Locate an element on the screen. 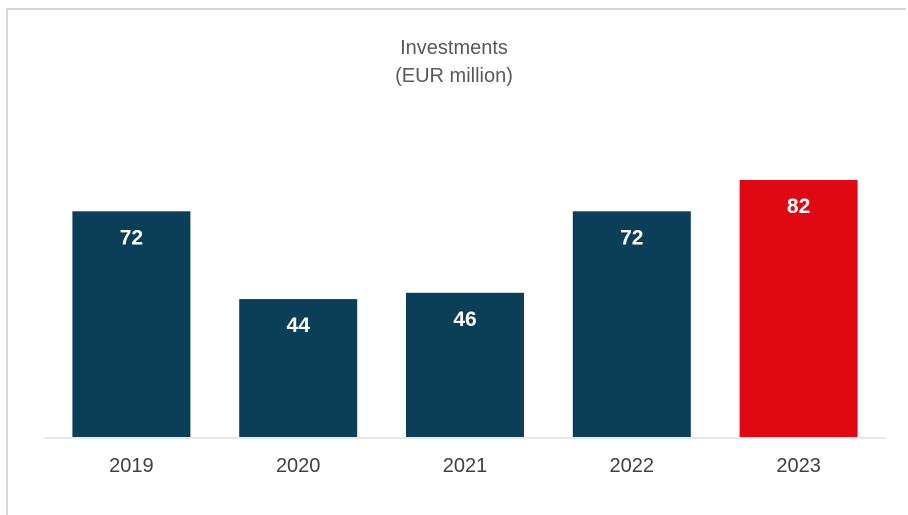 This screenshot has height=515, width=908. value-label-2022: 72 is located at coordinates (631, 237).